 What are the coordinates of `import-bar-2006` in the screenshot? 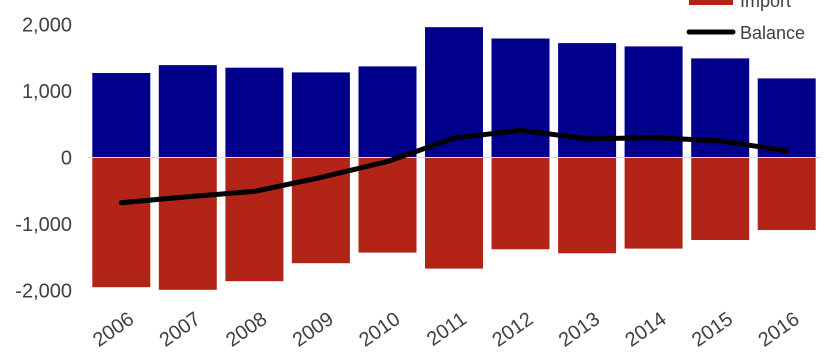 It's located at (121, 223).